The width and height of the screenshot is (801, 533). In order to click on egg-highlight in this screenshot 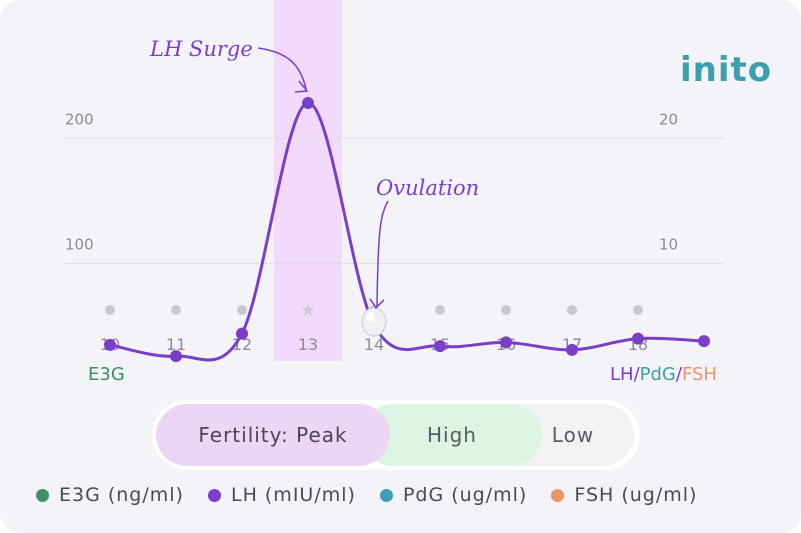, I will do `click(371, 316)`.